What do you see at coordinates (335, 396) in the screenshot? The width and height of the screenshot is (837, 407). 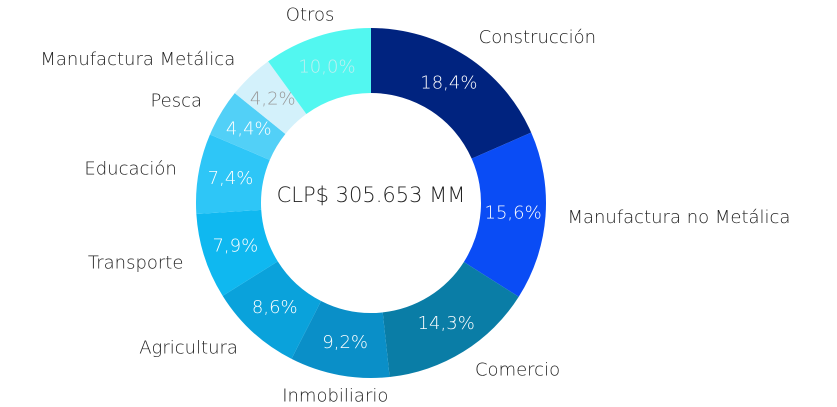 I see `category-label: Inmobiliario` at bounding box center [335, 396].